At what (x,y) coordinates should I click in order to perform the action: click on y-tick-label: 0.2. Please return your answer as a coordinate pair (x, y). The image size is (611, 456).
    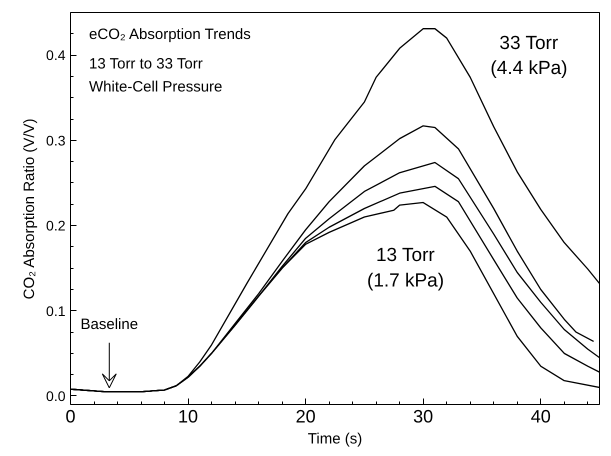
    Looking at the image, I should click on (56, 226).